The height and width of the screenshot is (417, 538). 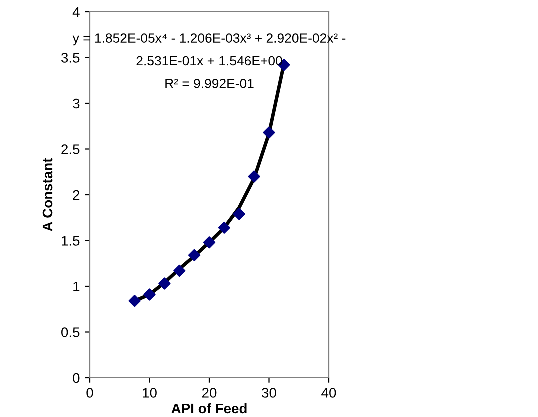 What do you see at coordinates (90, 393) in the screenshot?
I see `x-tick-label: 0` at bounding box center [90, 393].